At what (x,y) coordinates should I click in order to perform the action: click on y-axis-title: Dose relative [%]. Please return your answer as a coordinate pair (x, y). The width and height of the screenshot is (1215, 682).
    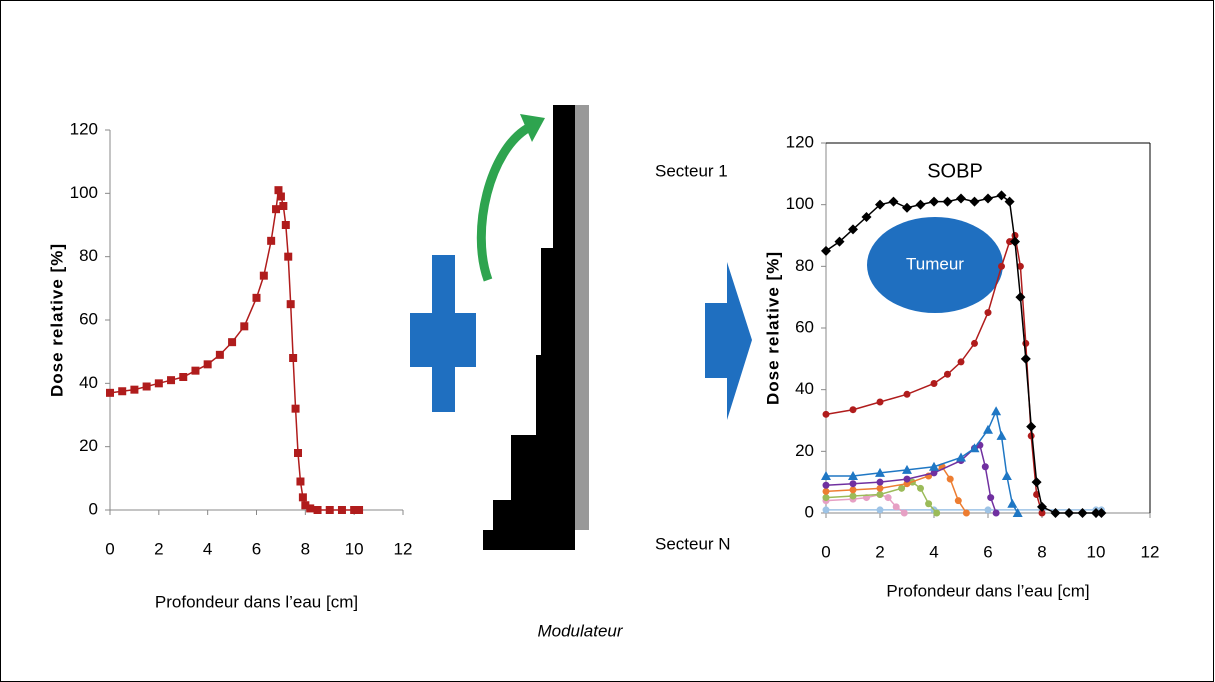
    Looking at the image, I should click on (56, 320).